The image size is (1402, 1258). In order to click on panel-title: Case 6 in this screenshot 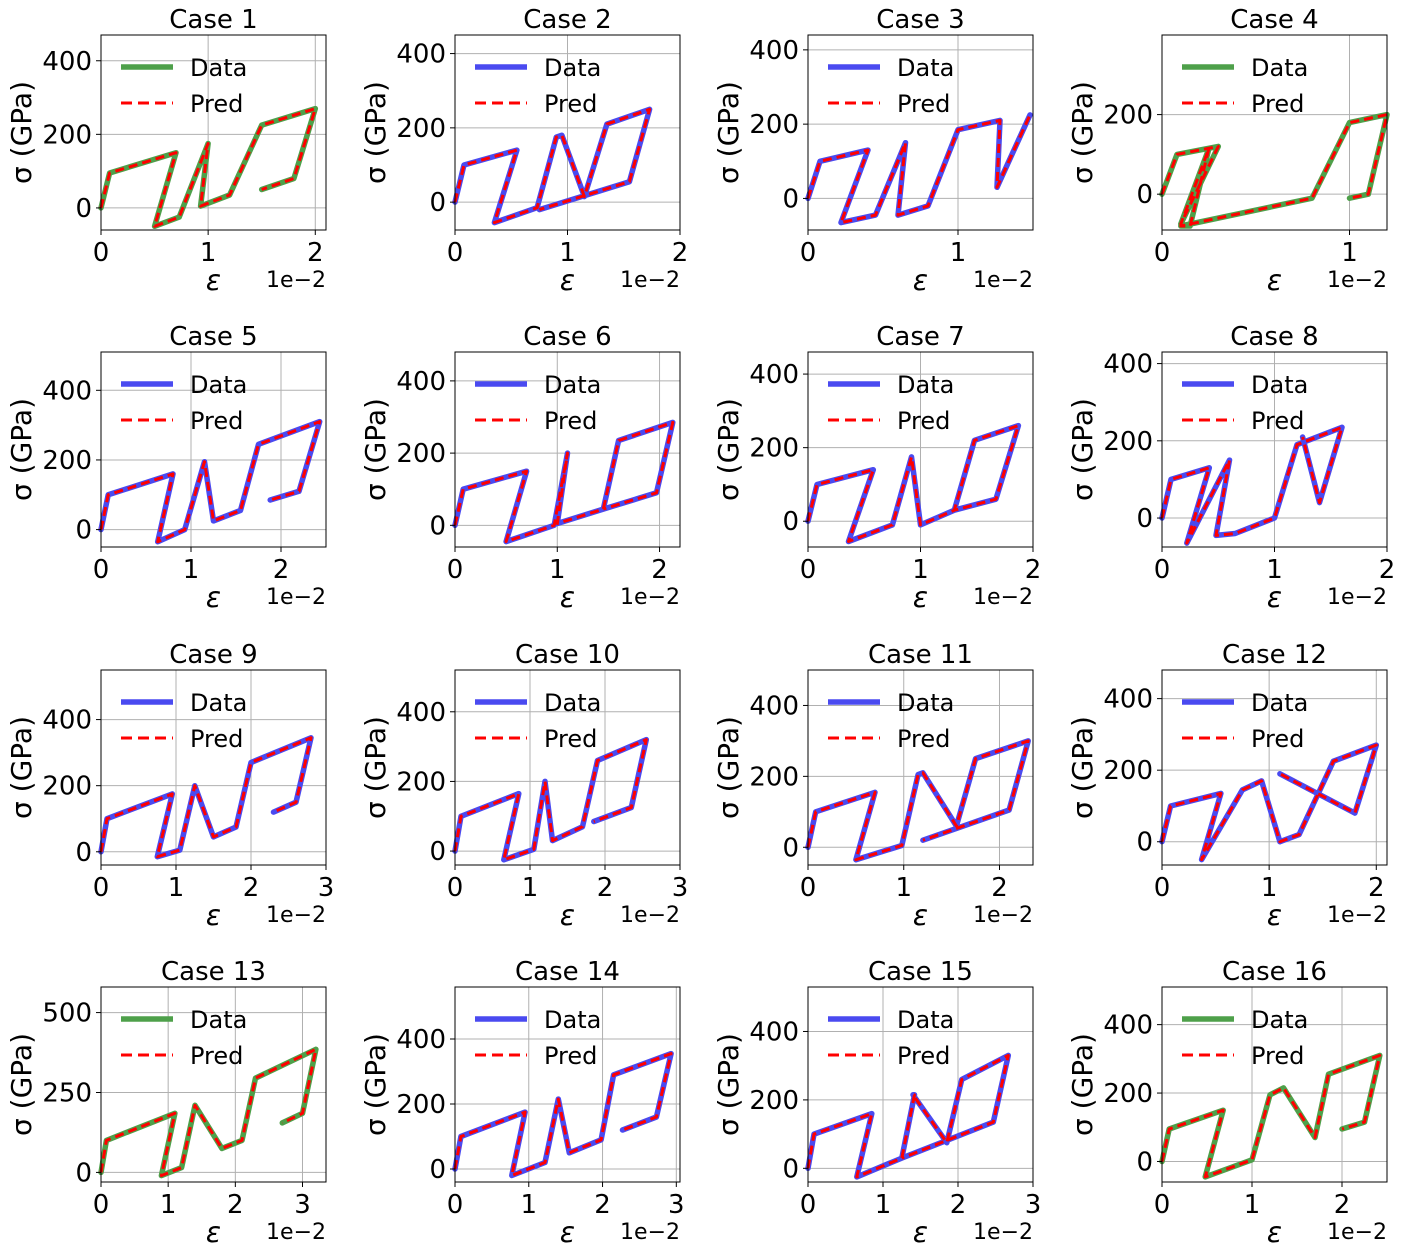, I will do `click(567, 337)`.